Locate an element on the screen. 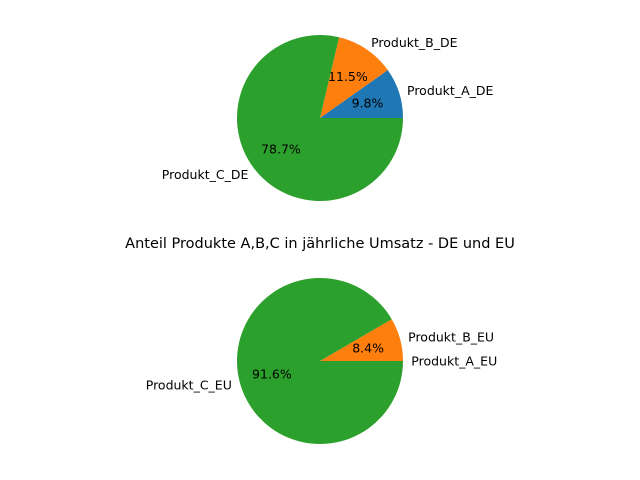 This screenshot has height=480, width=640. slice-label-produkt-a-eu: Produkt_A_EU is located at coordinates (454, 361).